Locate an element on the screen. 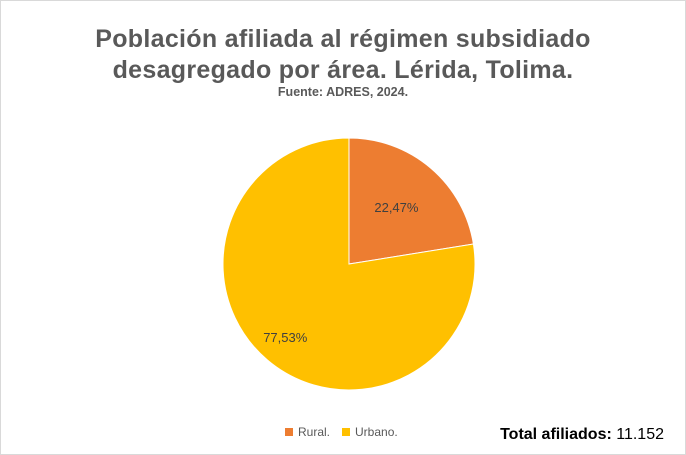 This screenshot has width=686, height=455. legend-swatch-rural is located at coordinates (289, 432).